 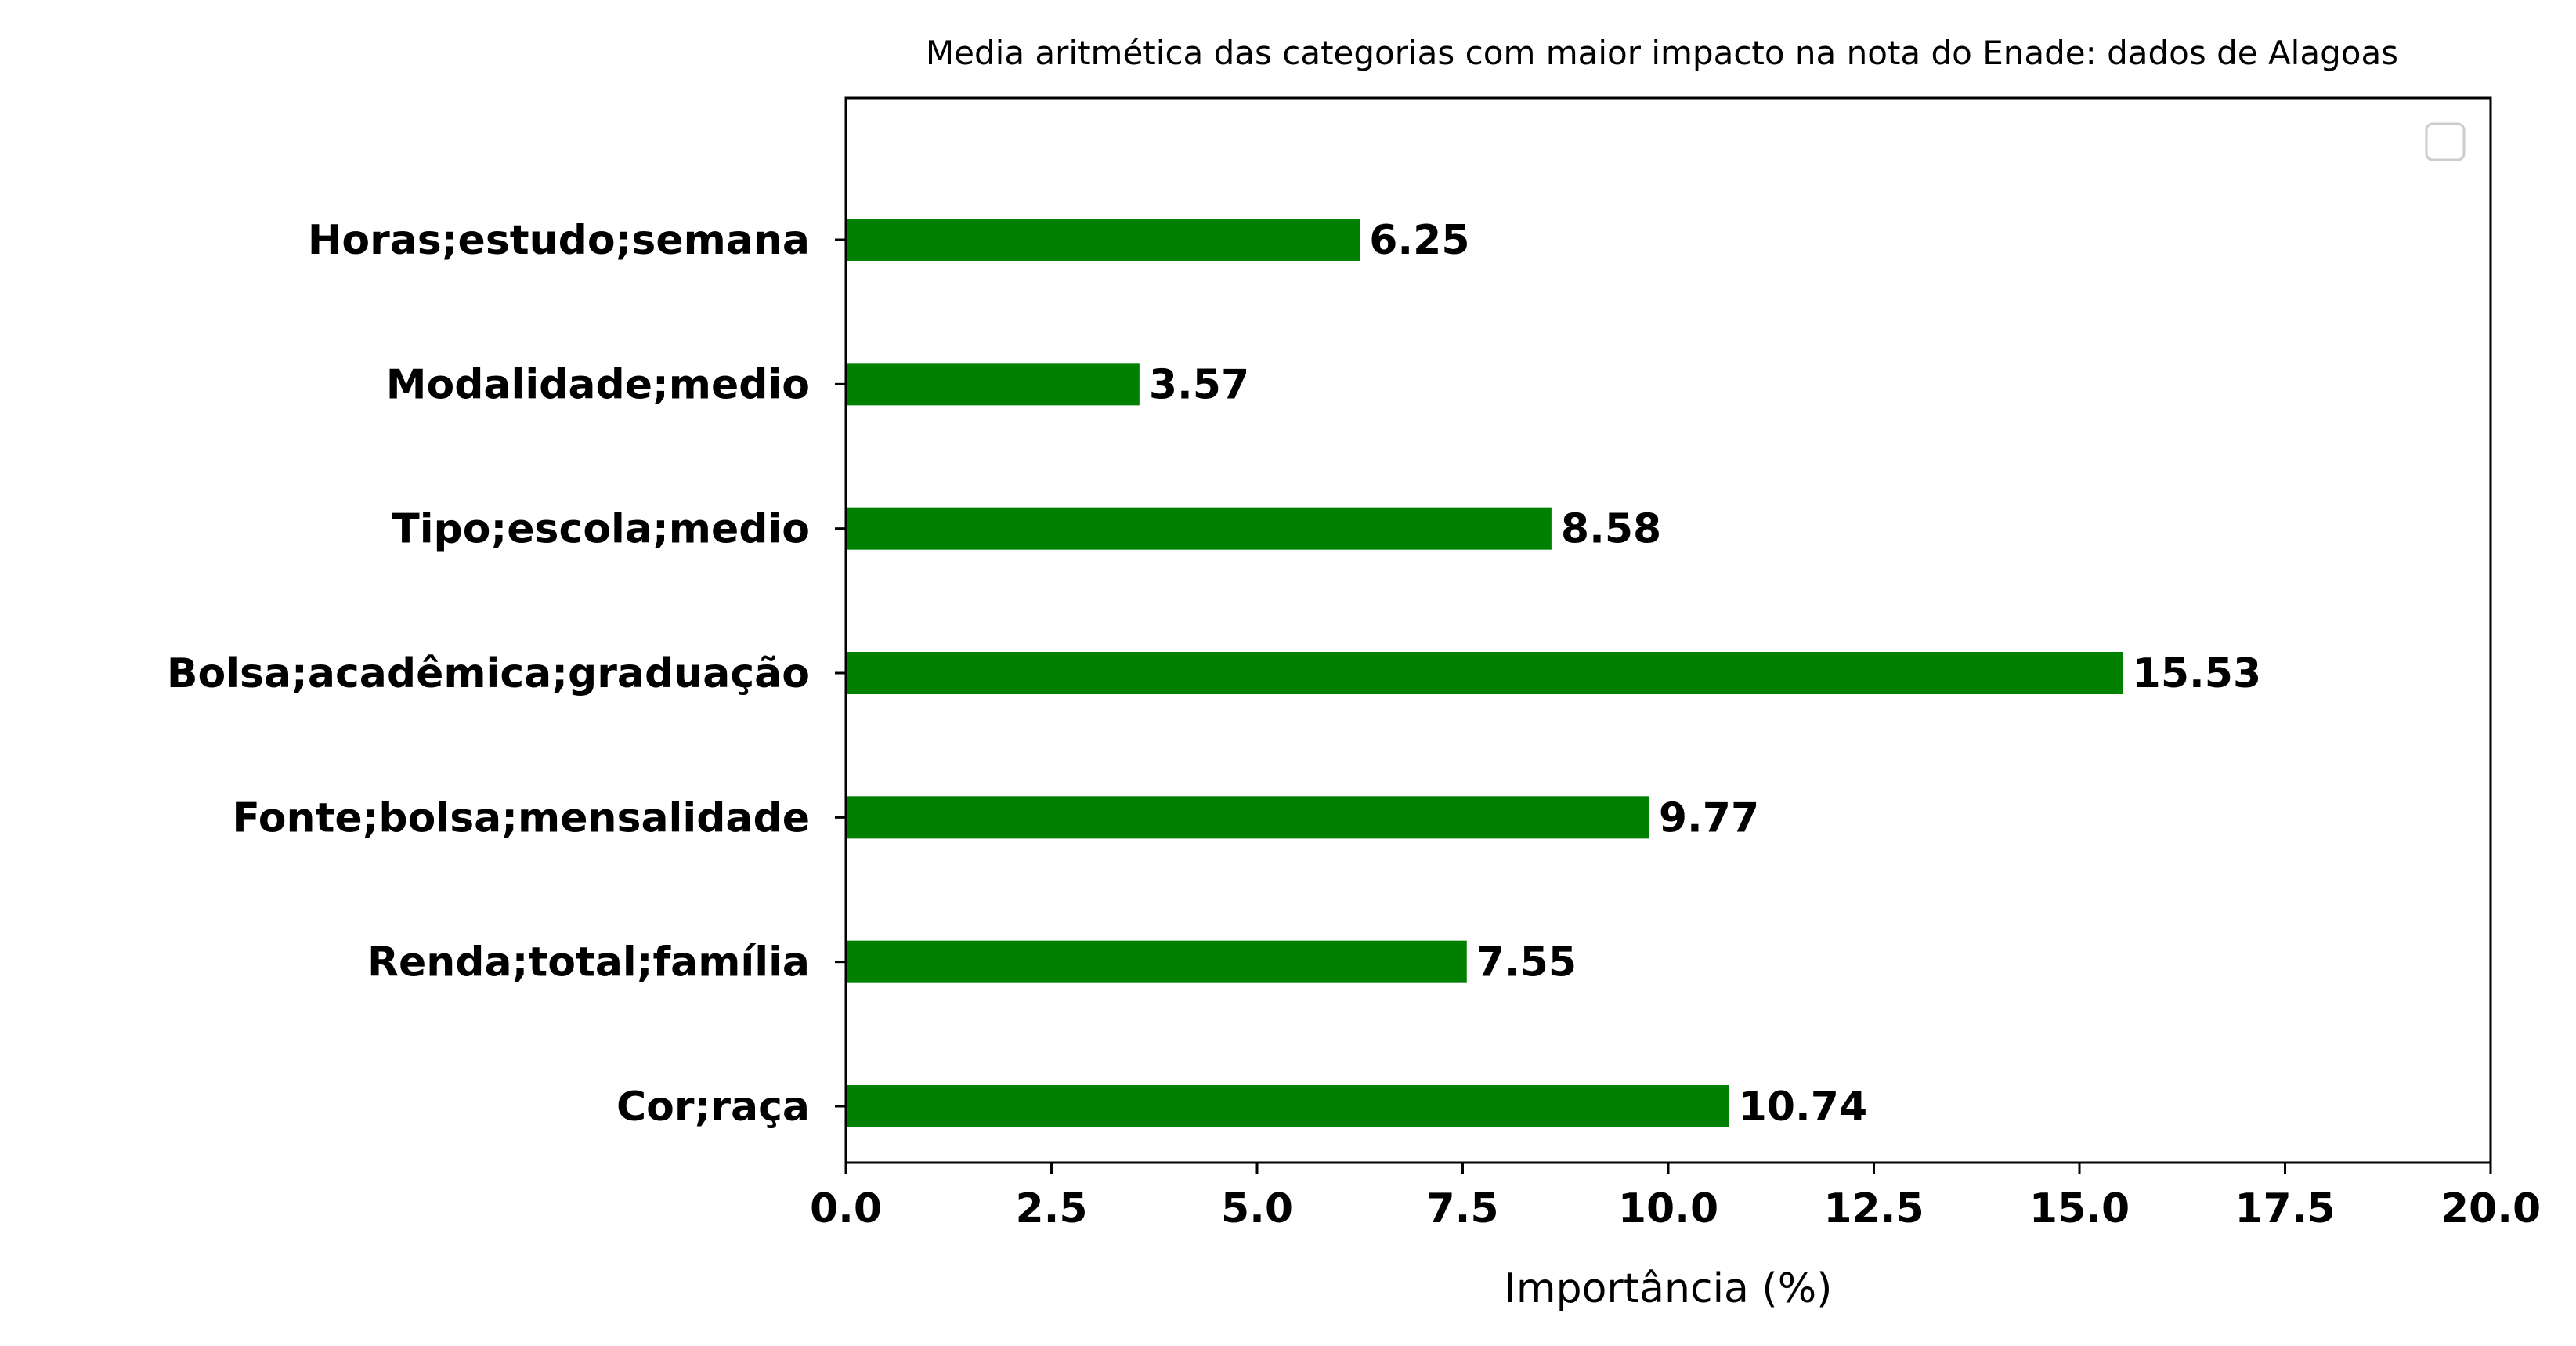 I want to click on x-tick-label: 17.5, so click(x=2285, y=1208).